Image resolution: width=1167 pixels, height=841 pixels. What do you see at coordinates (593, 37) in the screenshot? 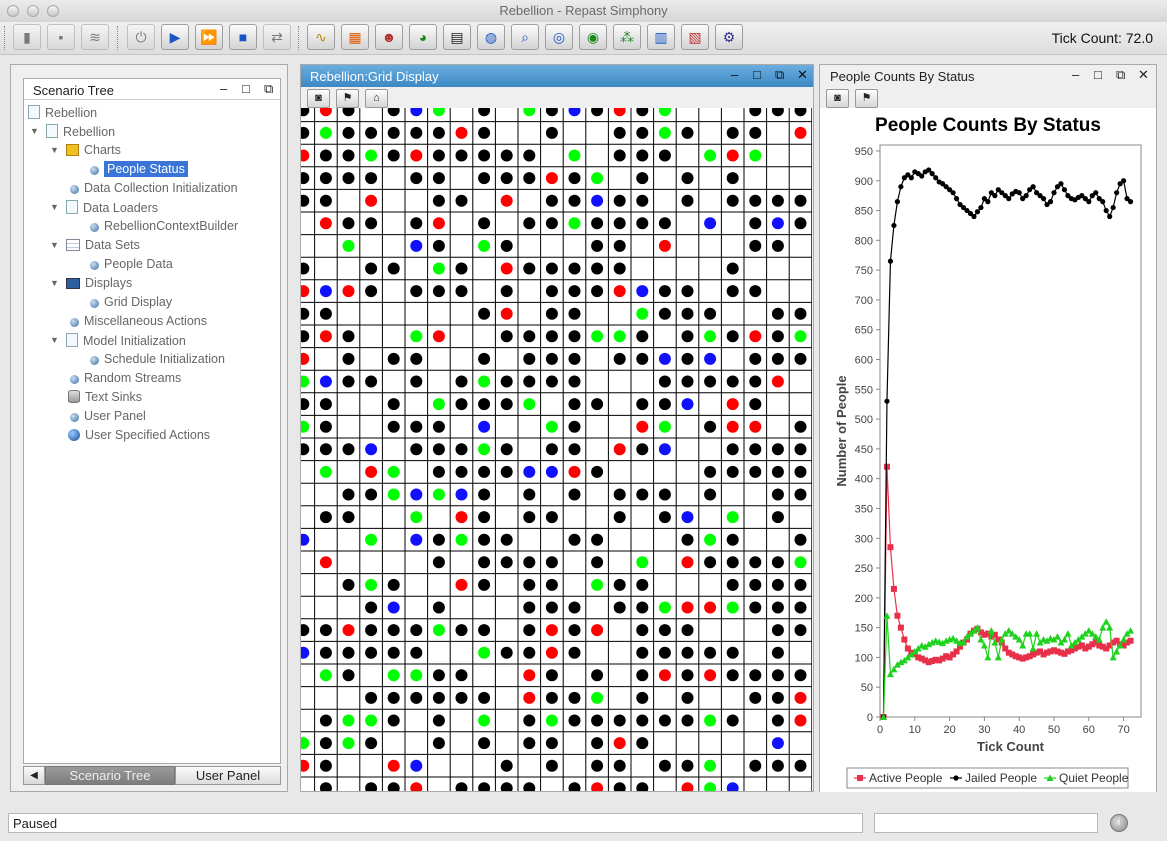
I see `terminal-tool-button: ◉` at bounding box center [593, 37].